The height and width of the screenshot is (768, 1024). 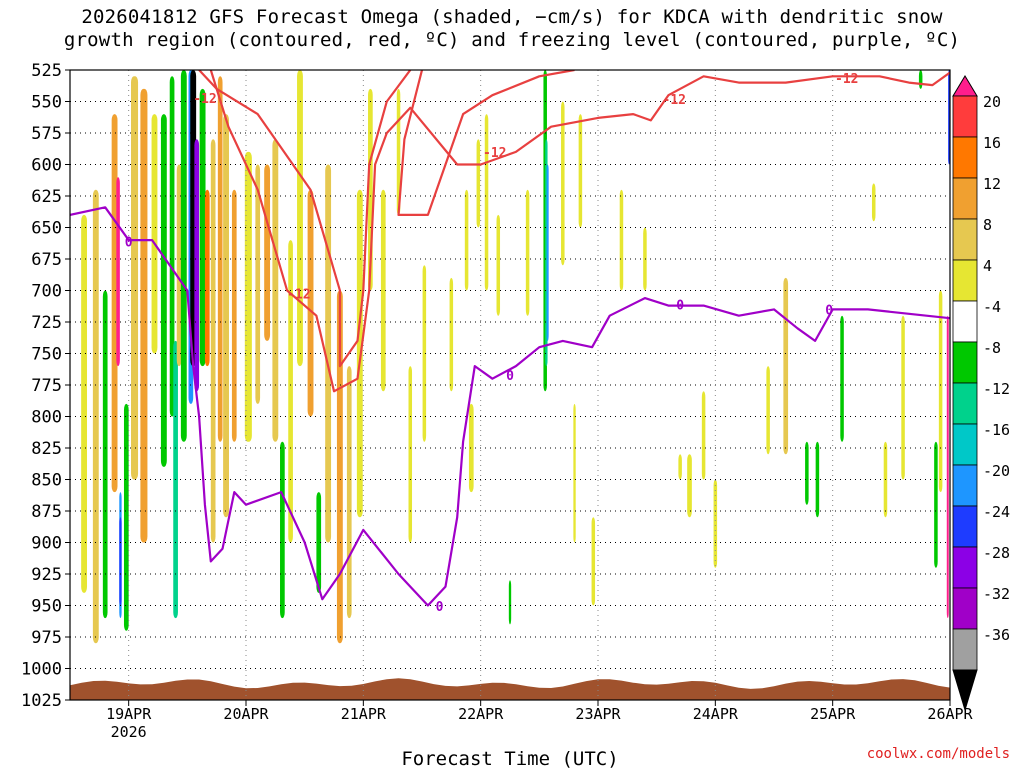 I want to click on credit-link: coolwx.com/models, so click(x=938, y=754).